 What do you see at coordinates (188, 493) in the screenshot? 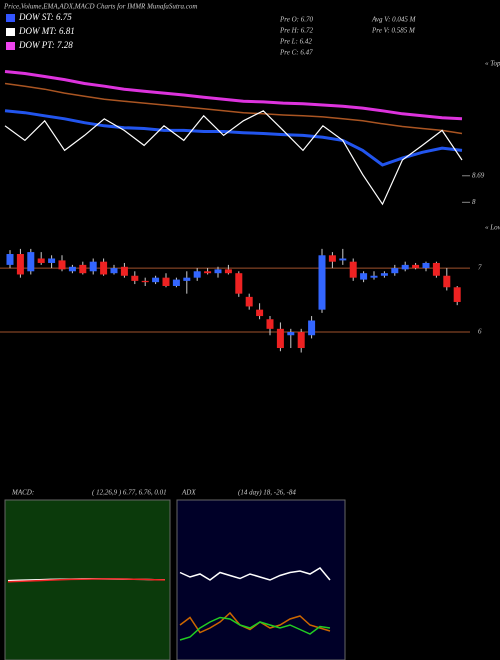
I see `adx-label: ADX` at bounding box center [188, 493].